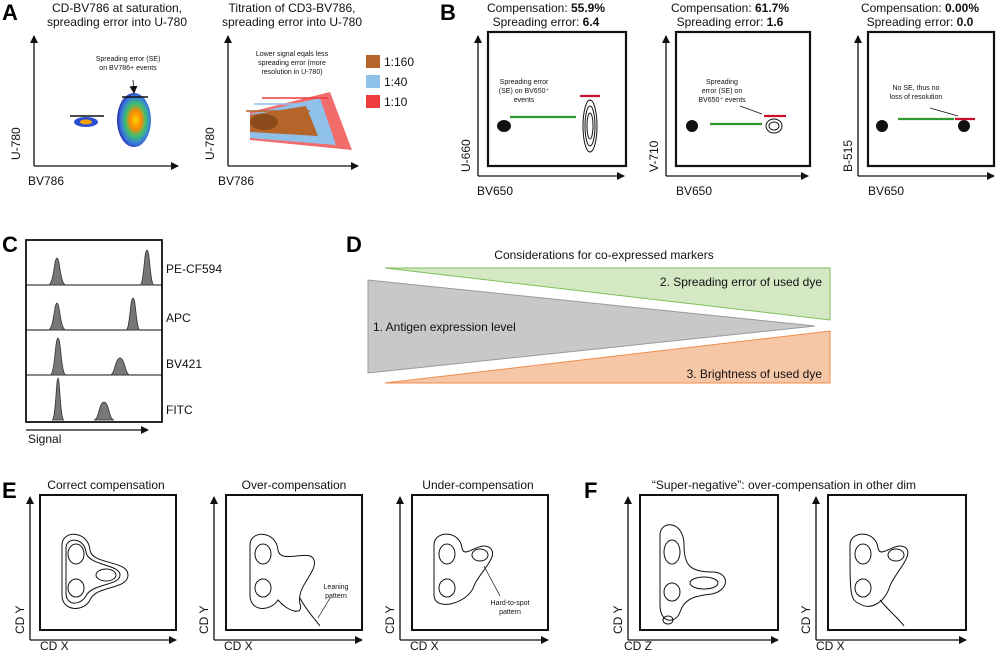 The width and height of the screenshot is (1001, 651). What do you see at coordinates (117, 8) in the screenshot?
I see `plot-title-line1: CD-BV786 at saturation,` at bounding box center [117, 8].